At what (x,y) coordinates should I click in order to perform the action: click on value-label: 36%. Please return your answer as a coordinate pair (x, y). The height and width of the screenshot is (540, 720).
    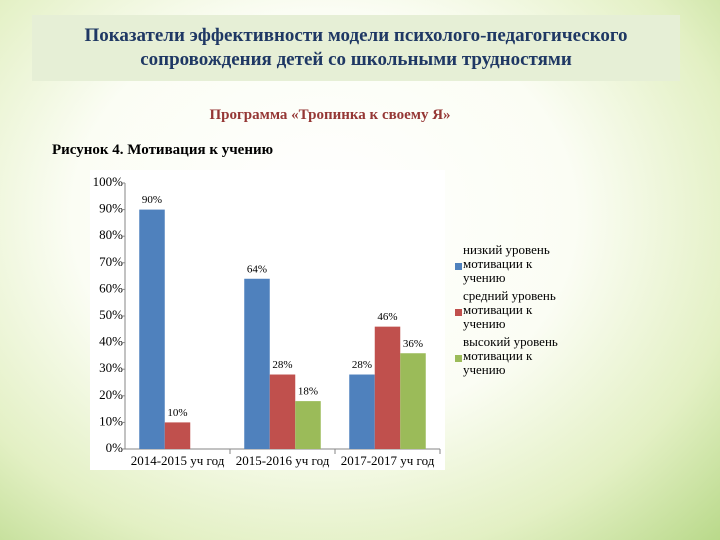
    Looking at the image, I should click on (413, 344).